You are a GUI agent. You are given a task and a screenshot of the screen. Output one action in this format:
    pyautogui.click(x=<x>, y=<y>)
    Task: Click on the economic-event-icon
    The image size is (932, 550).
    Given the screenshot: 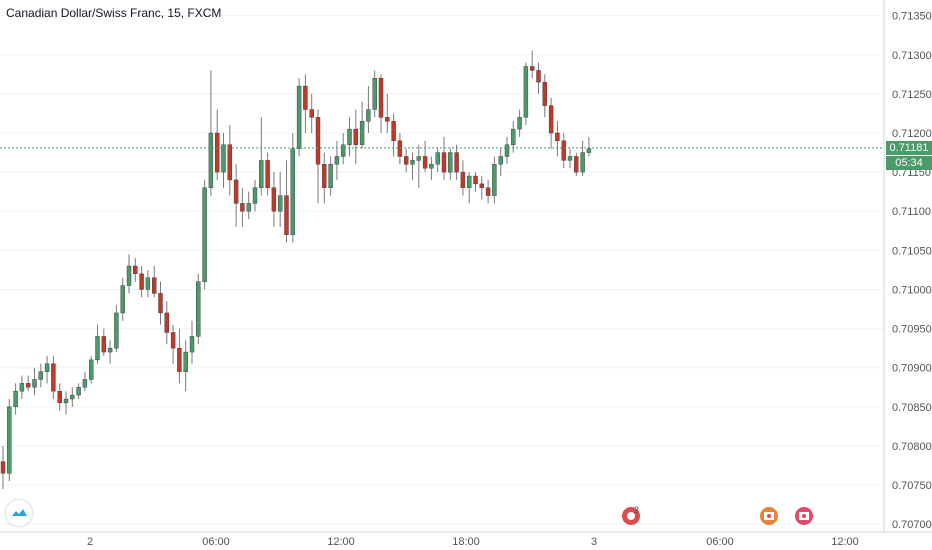 What is the action you would take?
    pyautogui.click(x=631, y=516)
    